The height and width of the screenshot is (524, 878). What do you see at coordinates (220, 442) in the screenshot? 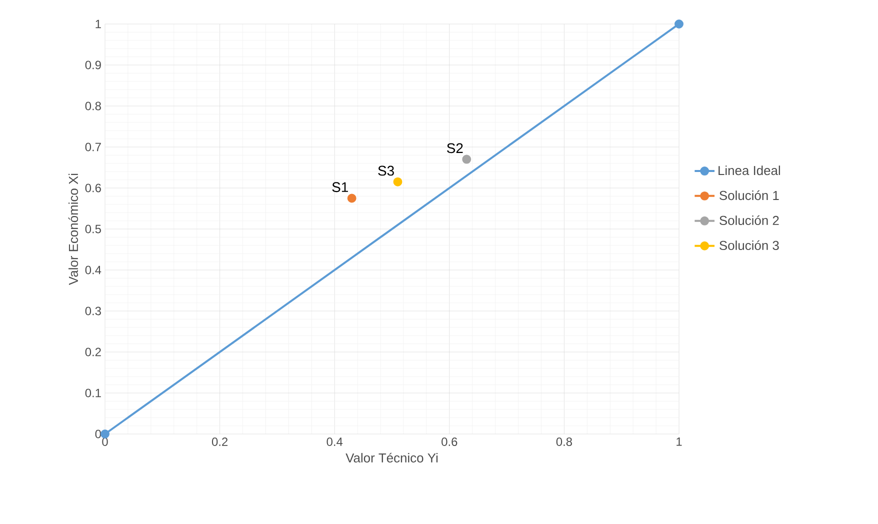
I see `x-tick-label: 0.2` at bounding box center [220, 442].